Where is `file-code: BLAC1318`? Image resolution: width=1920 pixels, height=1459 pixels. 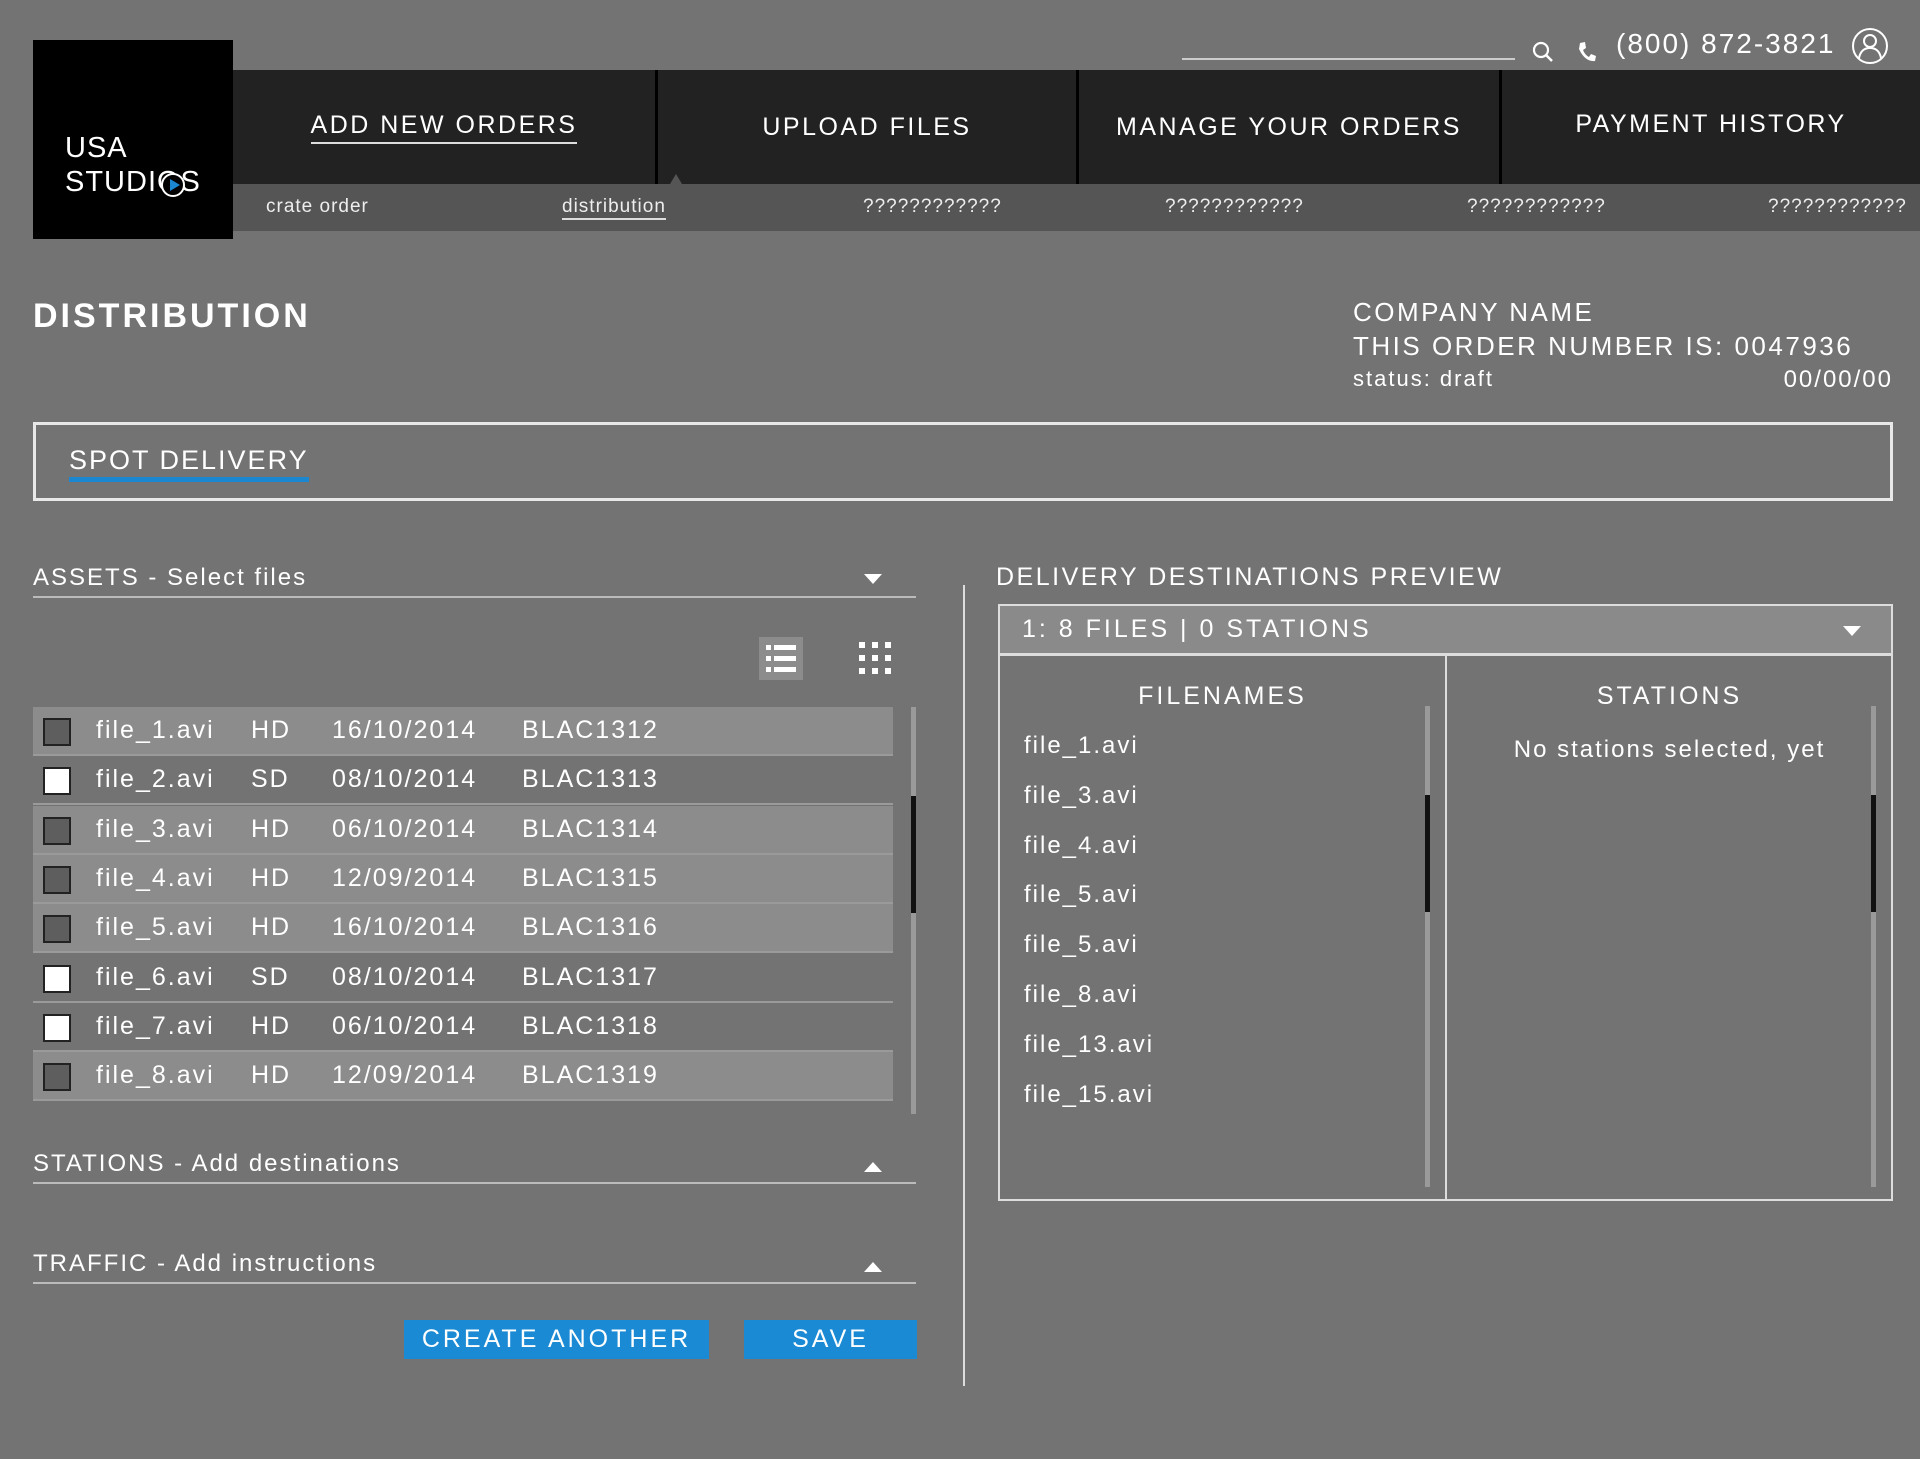 file-code: BLAC1318 is located at coordinates (590, 1025).